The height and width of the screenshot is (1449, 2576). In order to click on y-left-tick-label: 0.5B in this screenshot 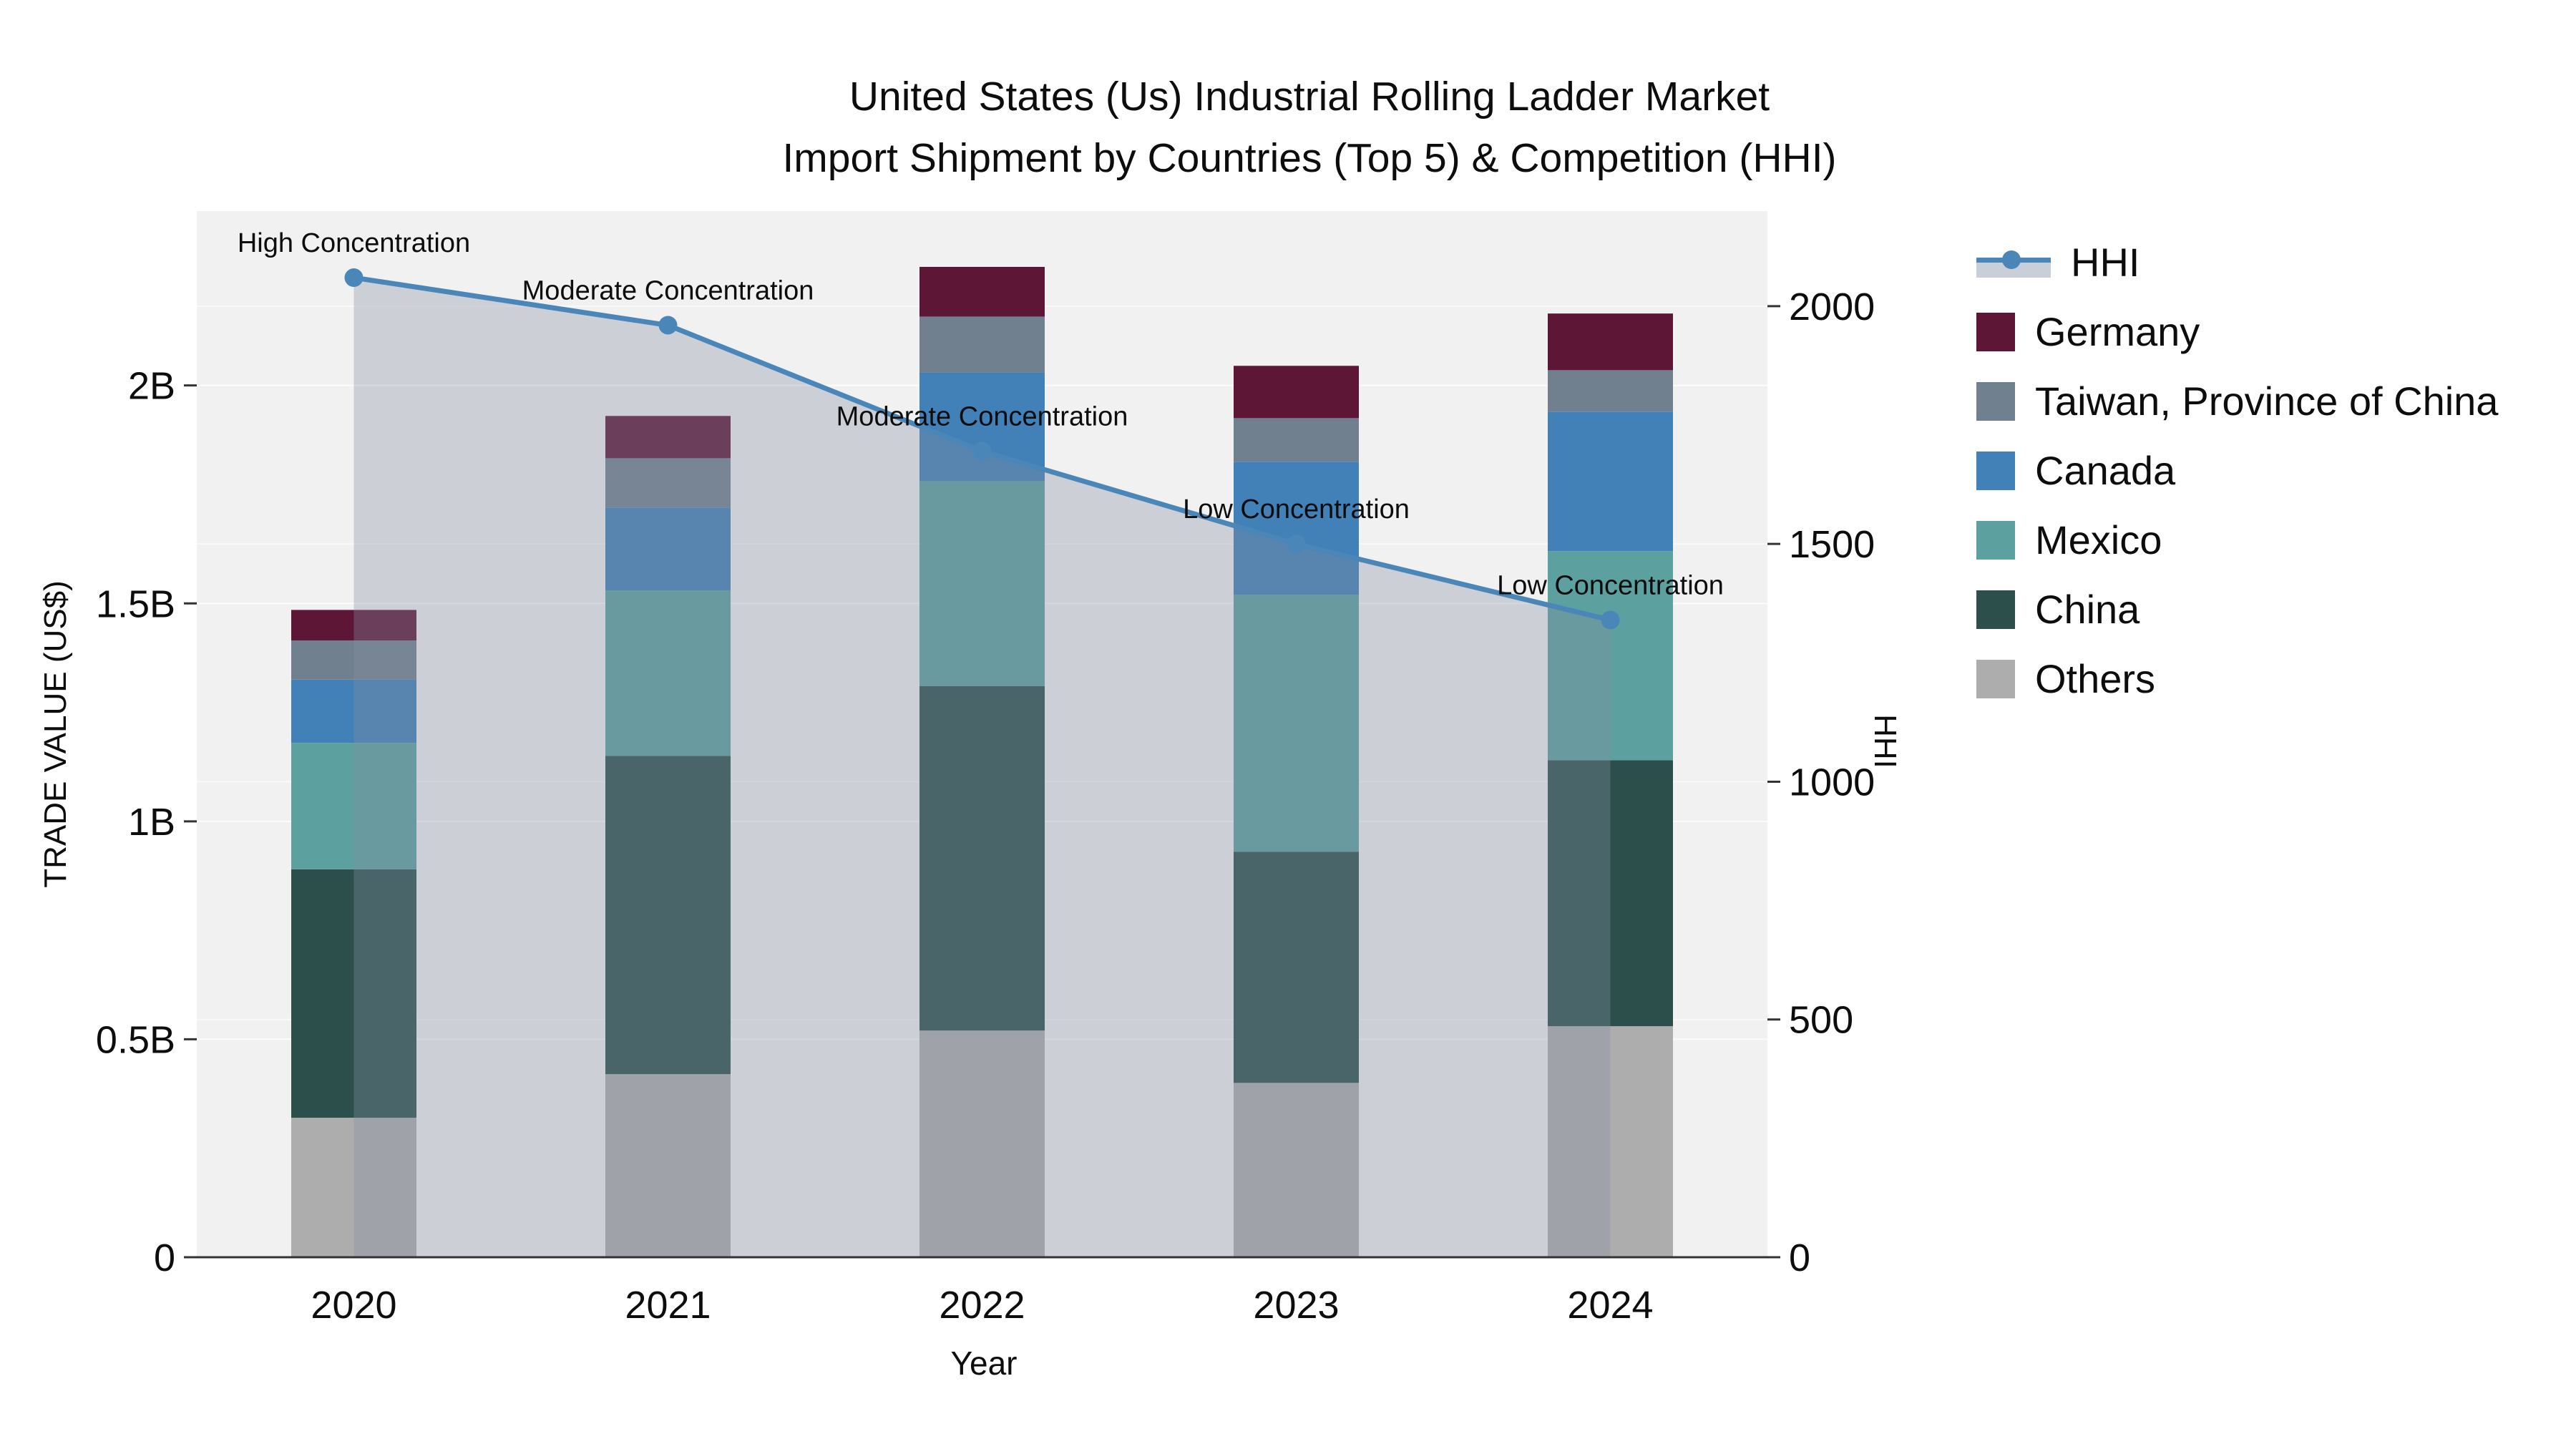, I will do `click(135, 1039)`.